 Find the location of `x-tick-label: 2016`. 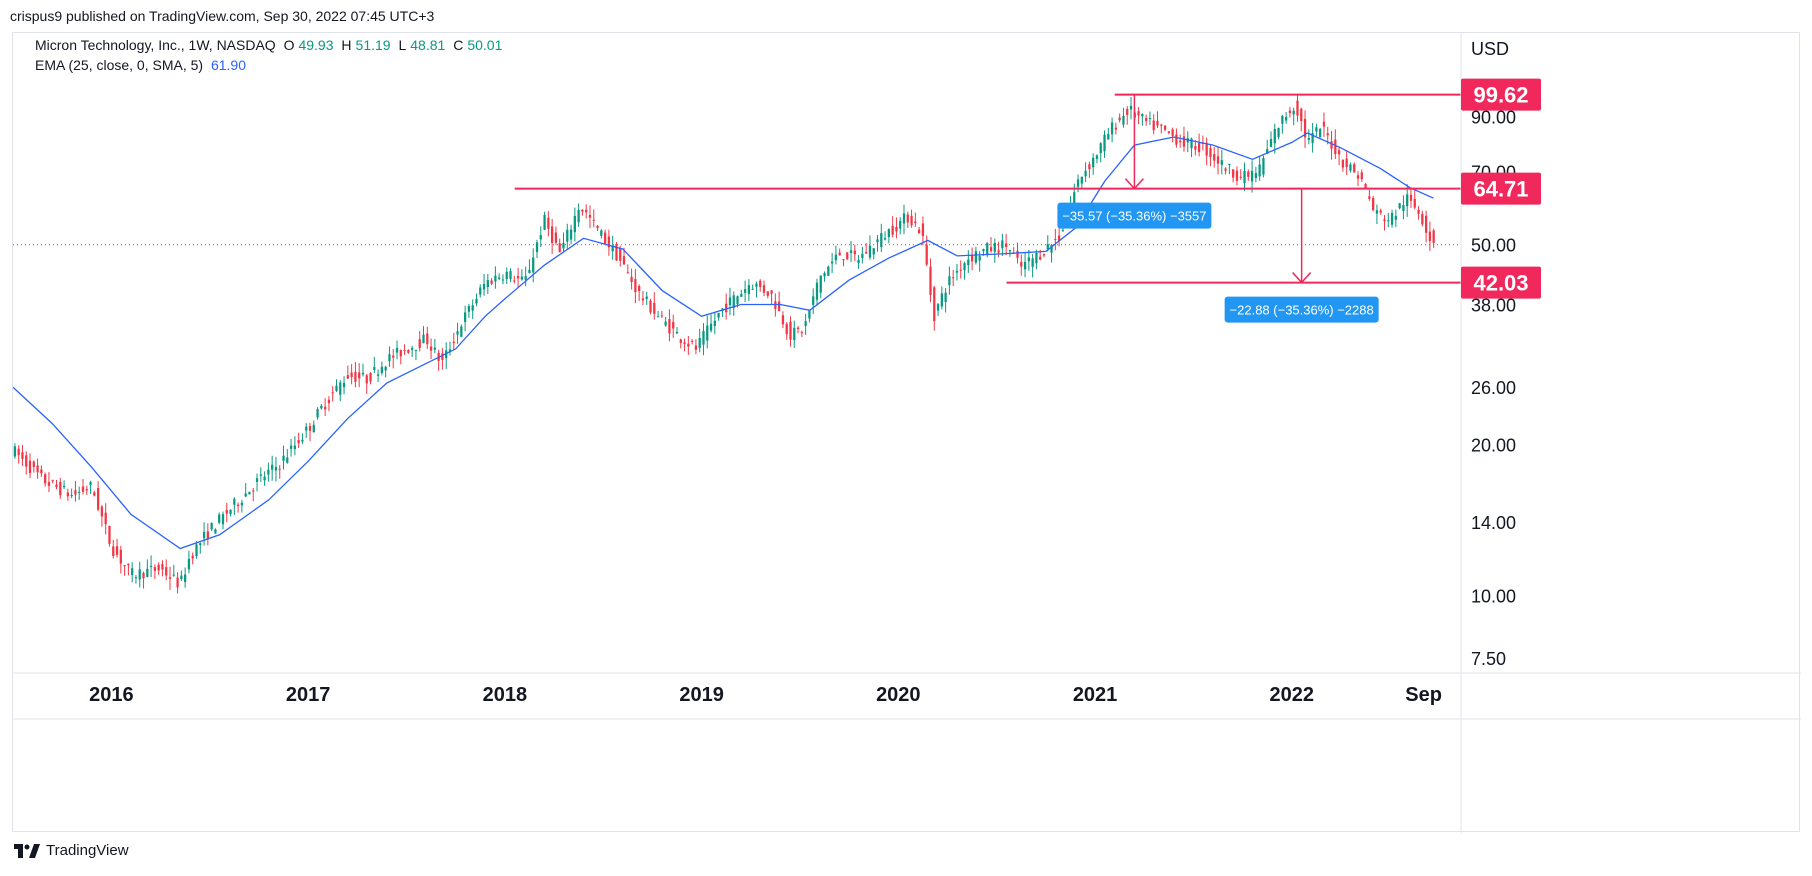

x-tick-label: 2016 is located at coordinates (111, 695).